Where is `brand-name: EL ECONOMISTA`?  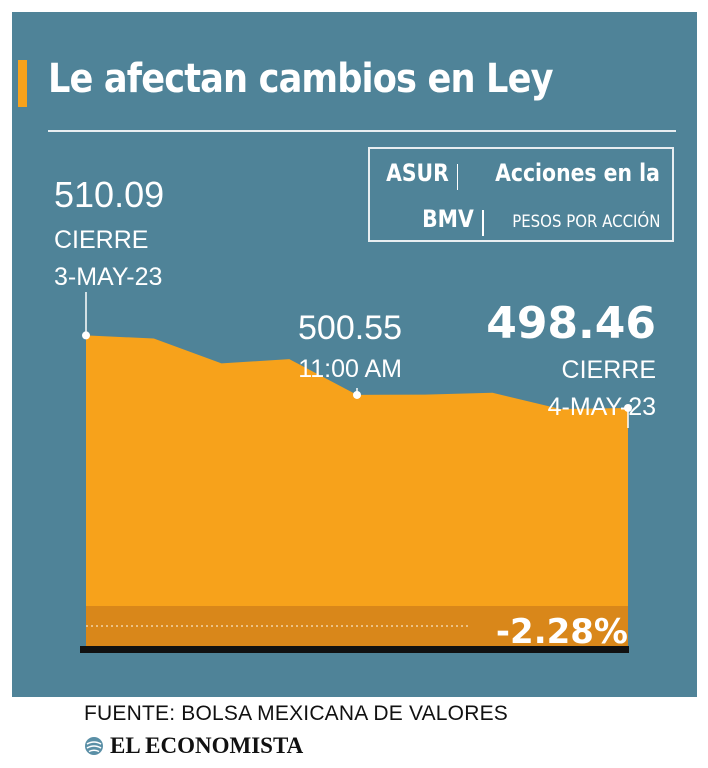
brand-name: EL ECONOMISTA is located at coordinates (207, 745).